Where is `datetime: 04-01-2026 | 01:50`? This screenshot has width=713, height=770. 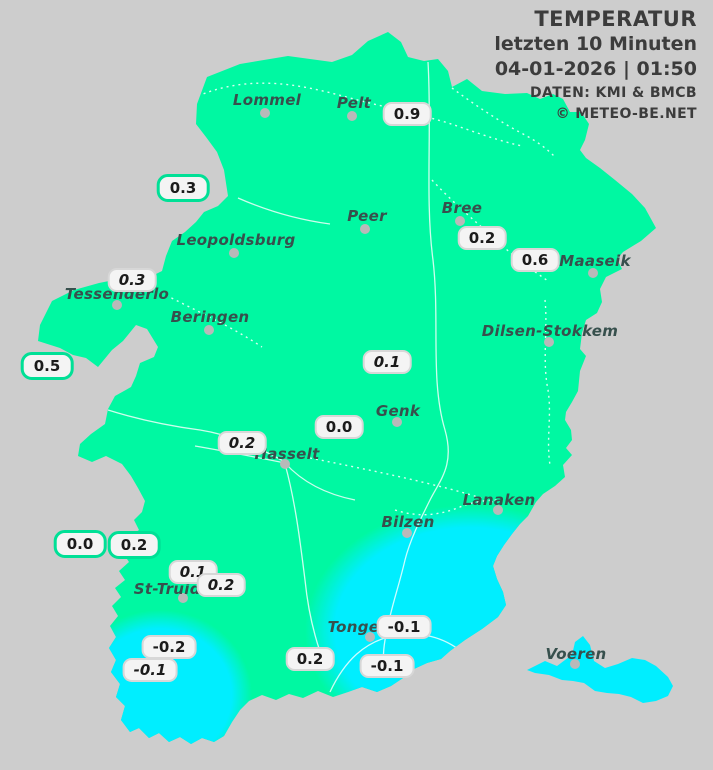 datetime: 04-01-2026 | 01:50 is located at coordinates (595, 69).